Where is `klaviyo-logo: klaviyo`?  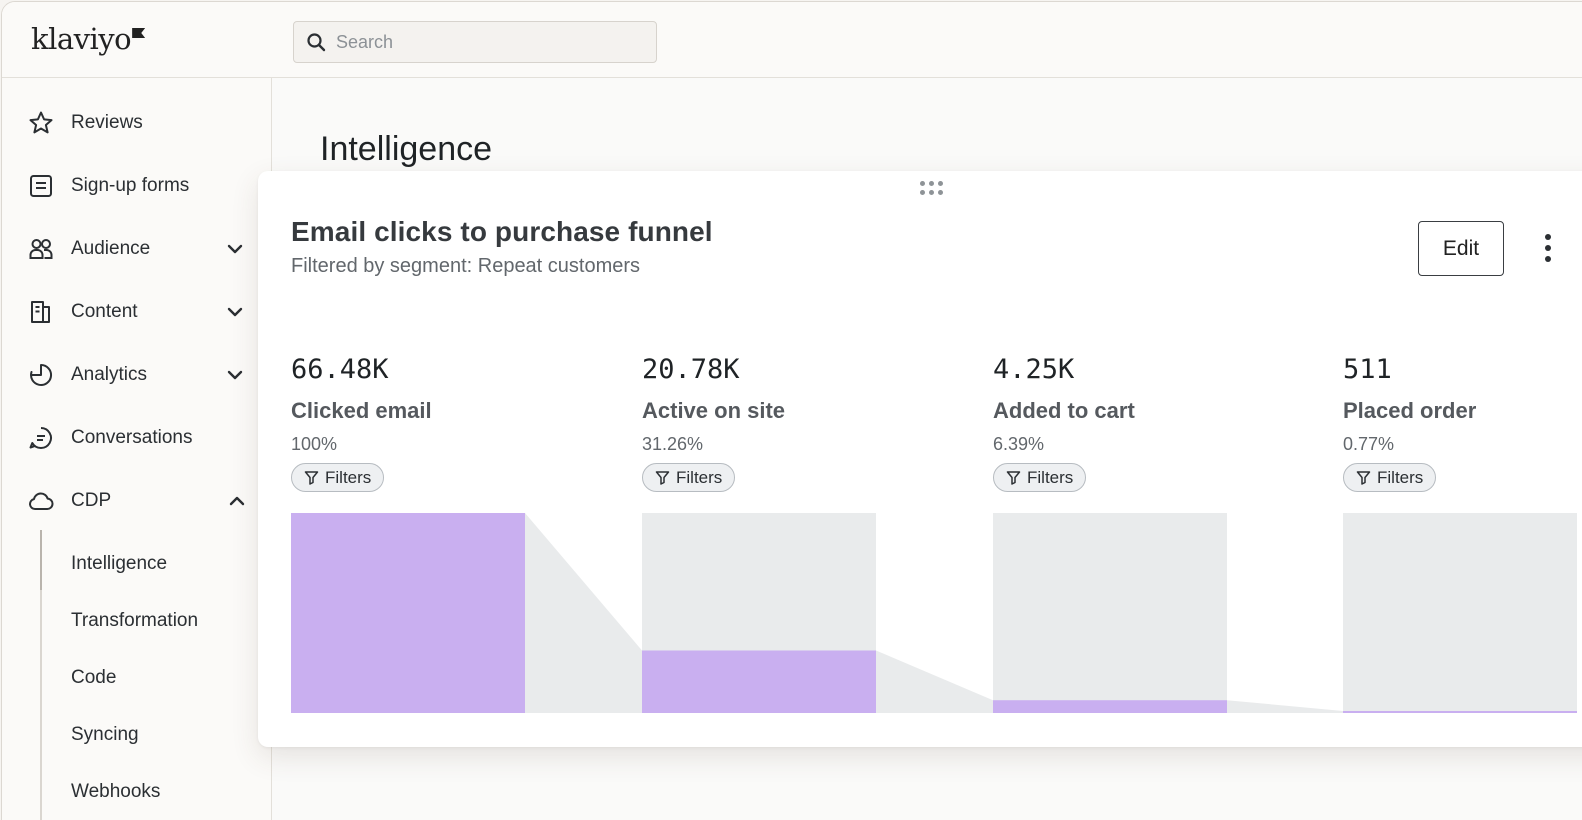 klaviyo-logo: klaviyo is located at coordinates (88, 42).